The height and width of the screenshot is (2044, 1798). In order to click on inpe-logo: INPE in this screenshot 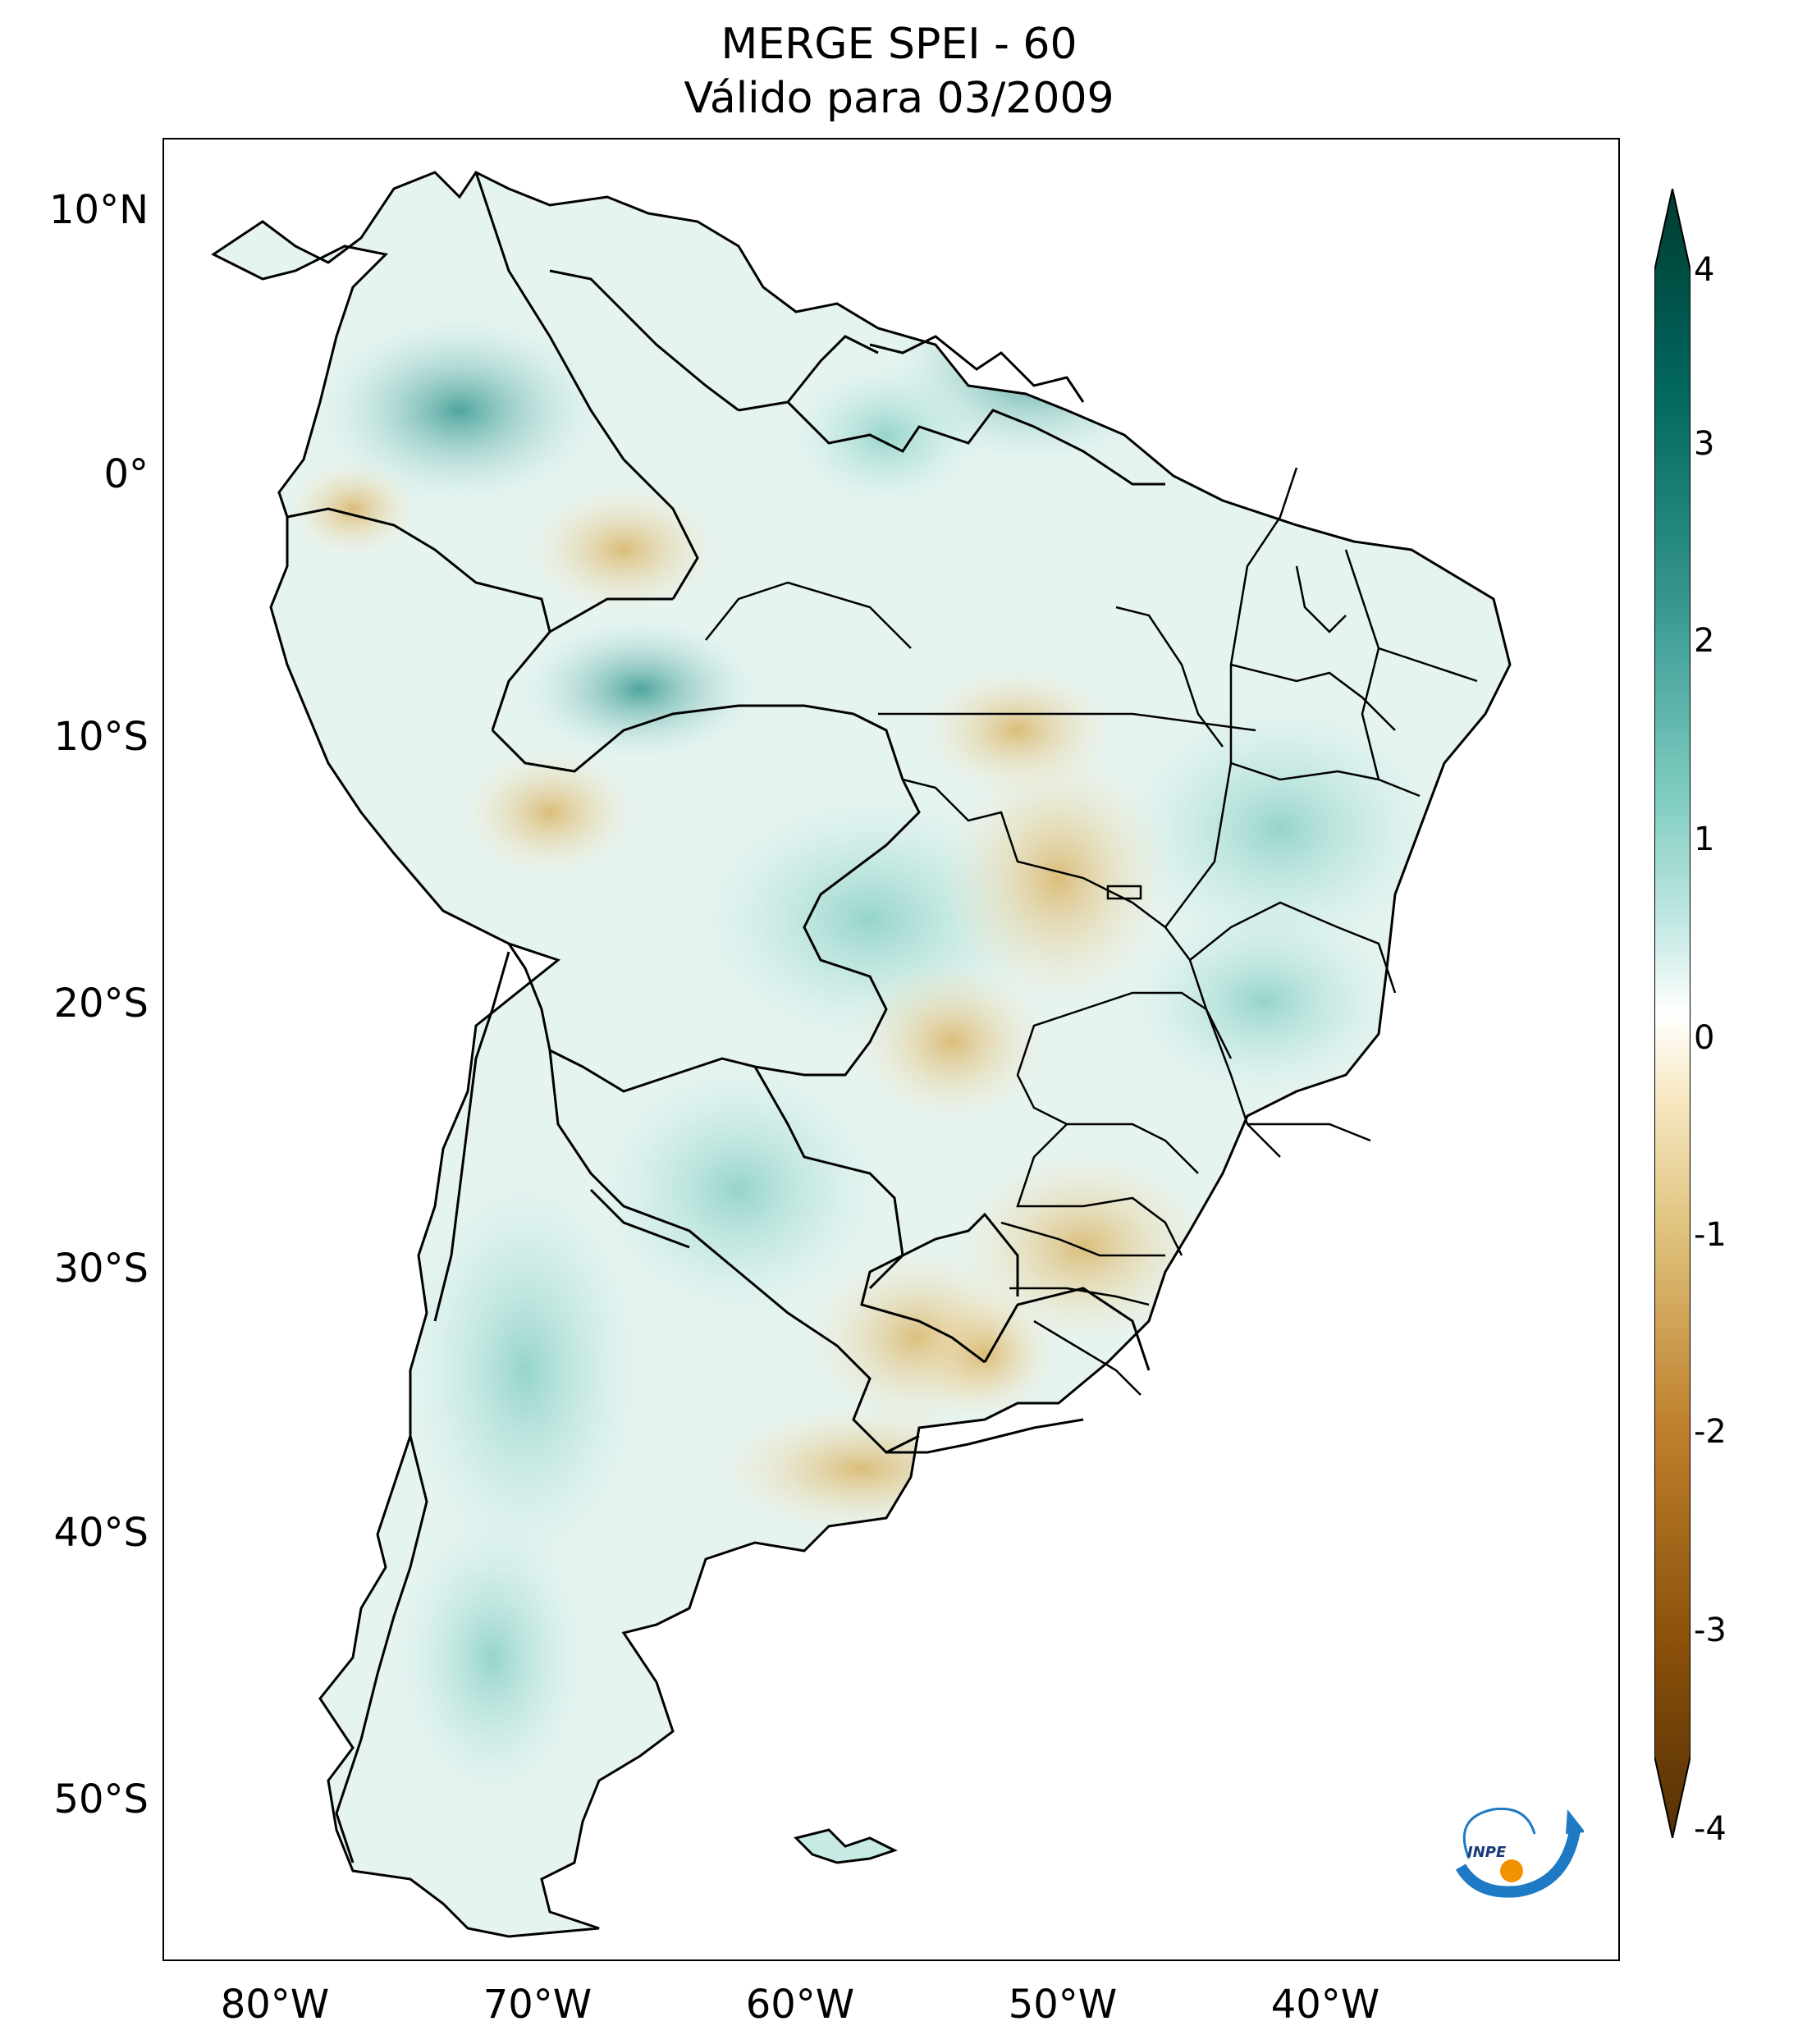, I will do `click(1519, 1852)`.